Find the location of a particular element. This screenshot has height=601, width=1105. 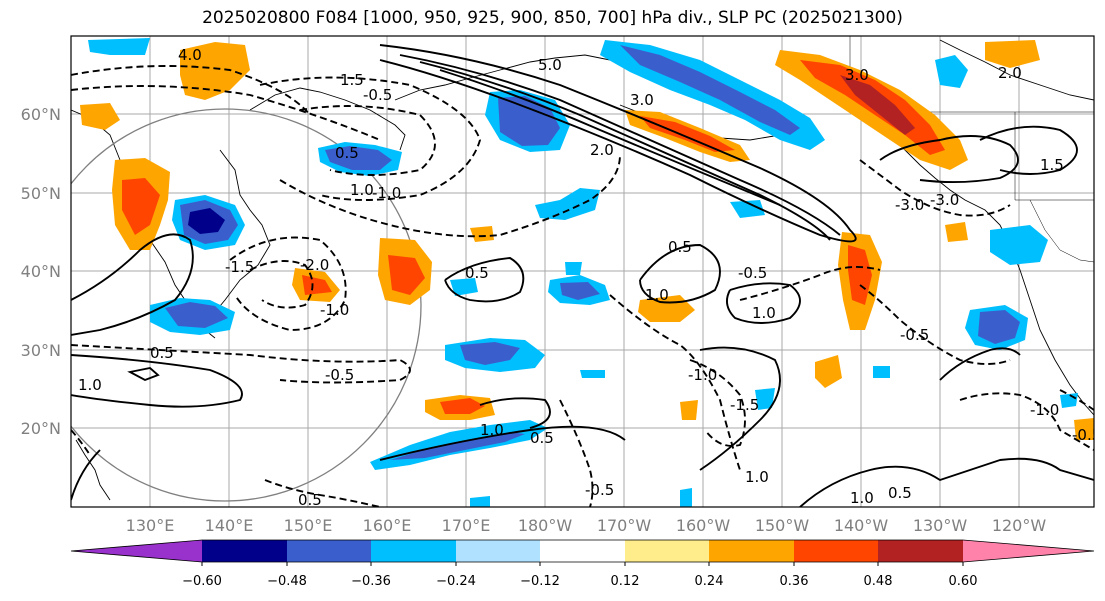

colorbar is located at coordinates (582, 552).